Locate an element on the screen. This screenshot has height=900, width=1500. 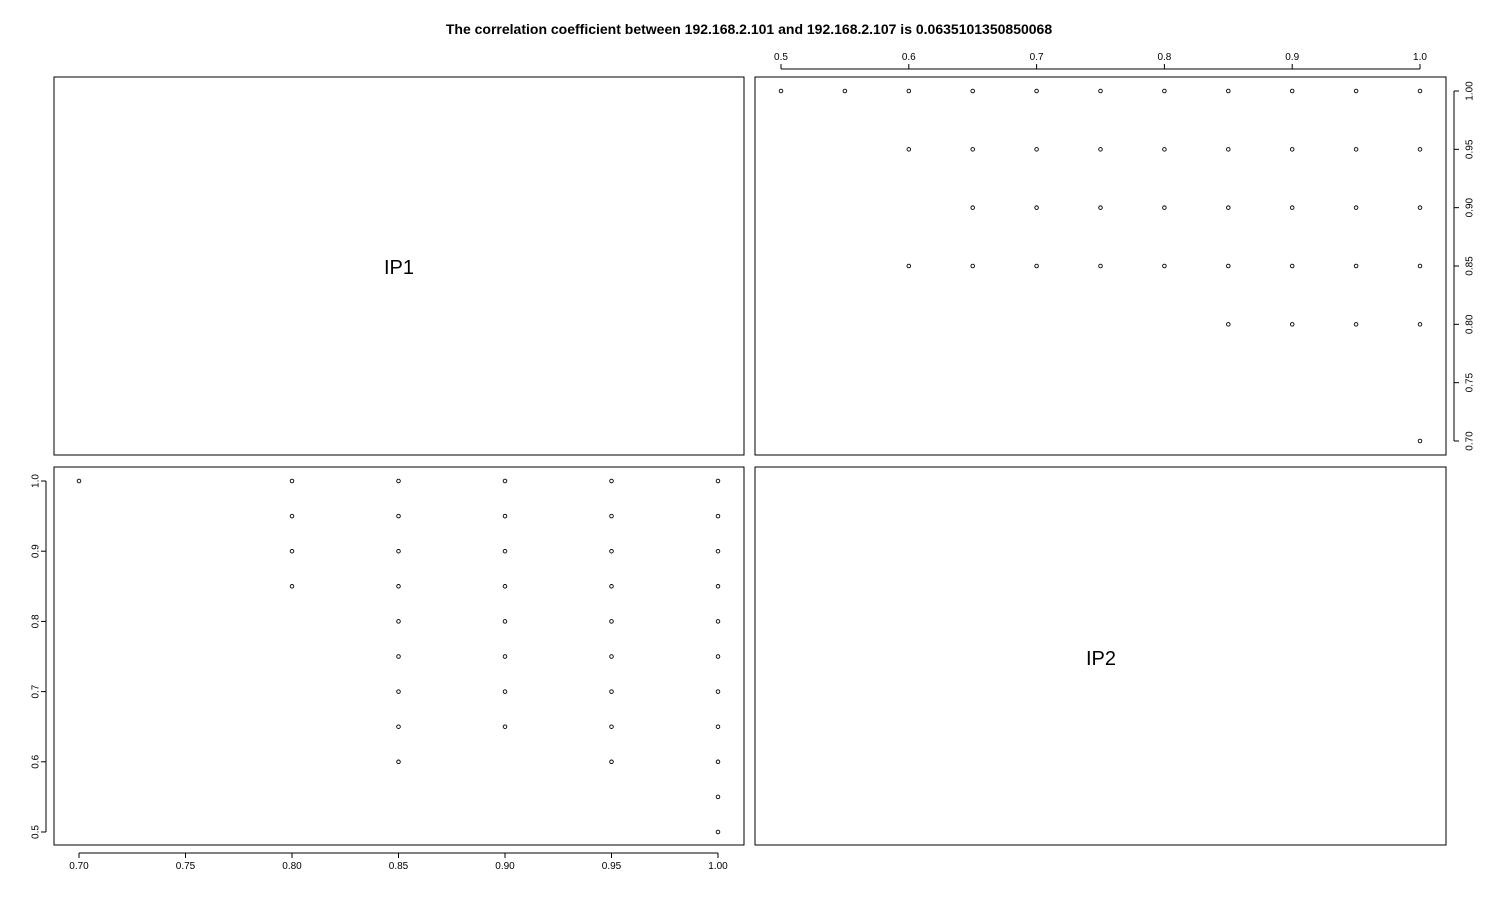
y-tick-label: 0.95 is located at coordinates (1470, 149).